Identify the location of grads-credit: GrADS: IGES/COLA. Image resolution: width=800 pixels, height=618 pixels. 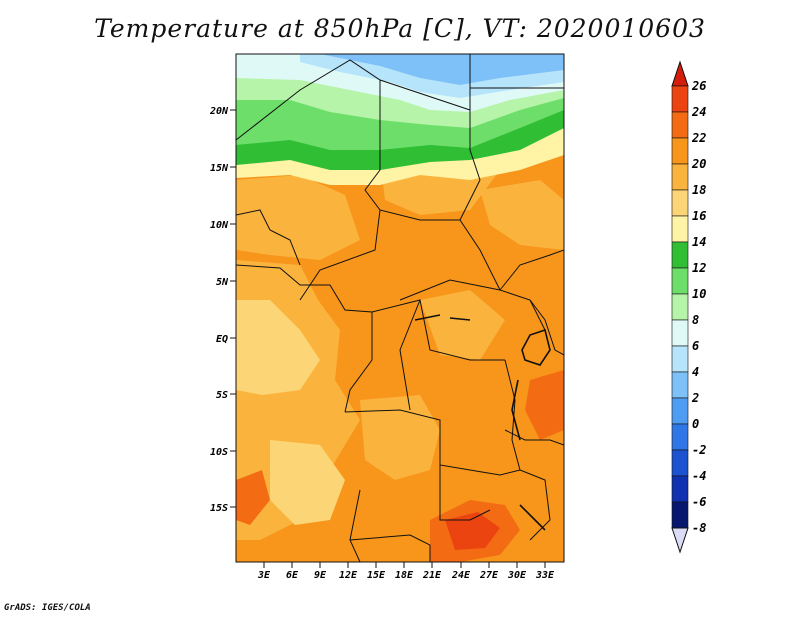
(47, 608).